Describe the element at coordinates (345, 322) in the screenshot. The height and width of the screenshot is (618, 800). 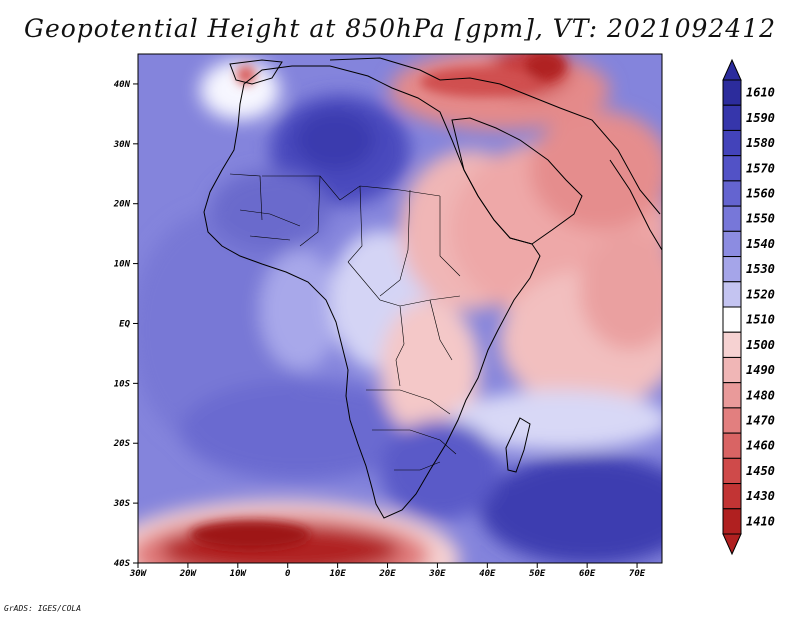
I see `country-borders` at that location.